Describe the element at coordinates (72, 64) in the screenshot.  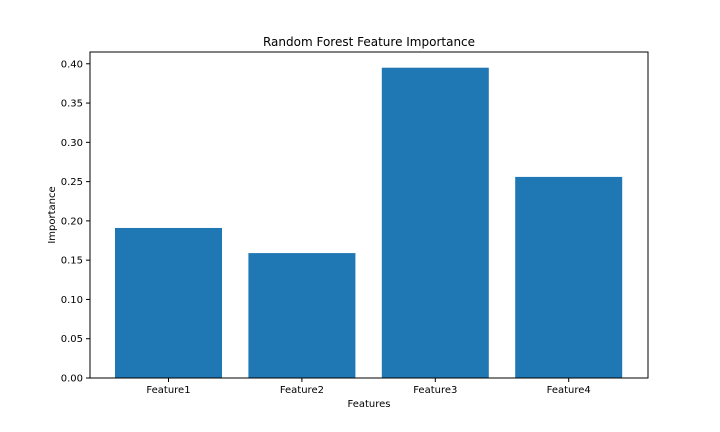
I see `y-tick-label: 0.40` at that location.